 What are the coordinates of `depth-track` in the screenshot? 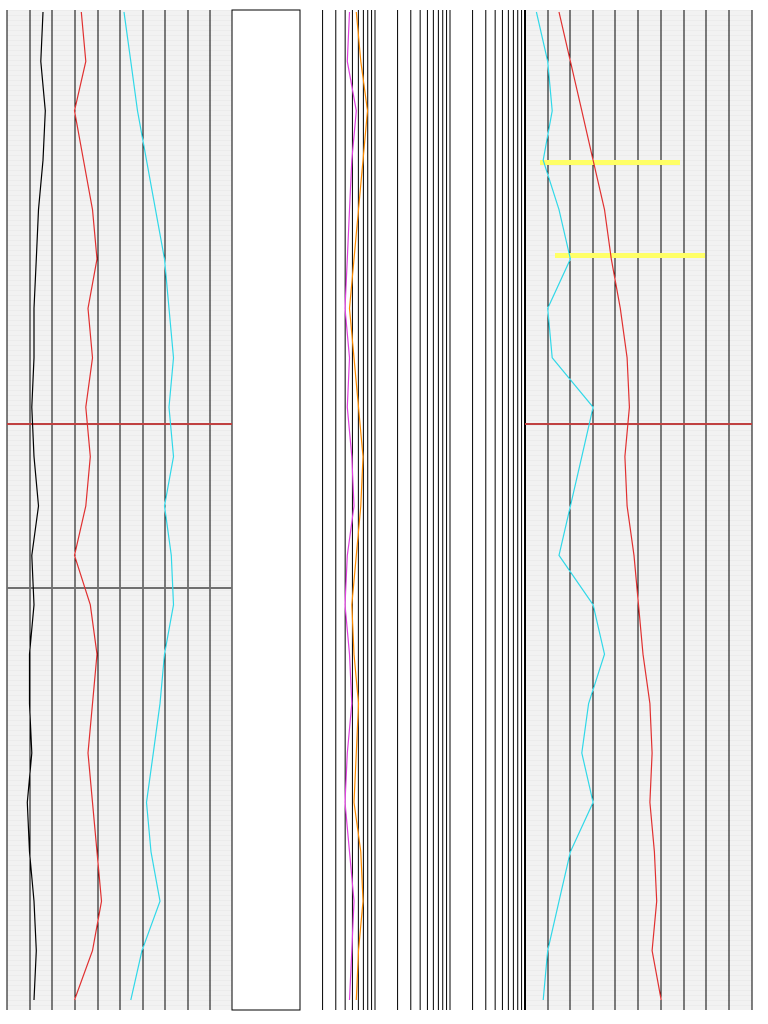 It's located at (266, 510).